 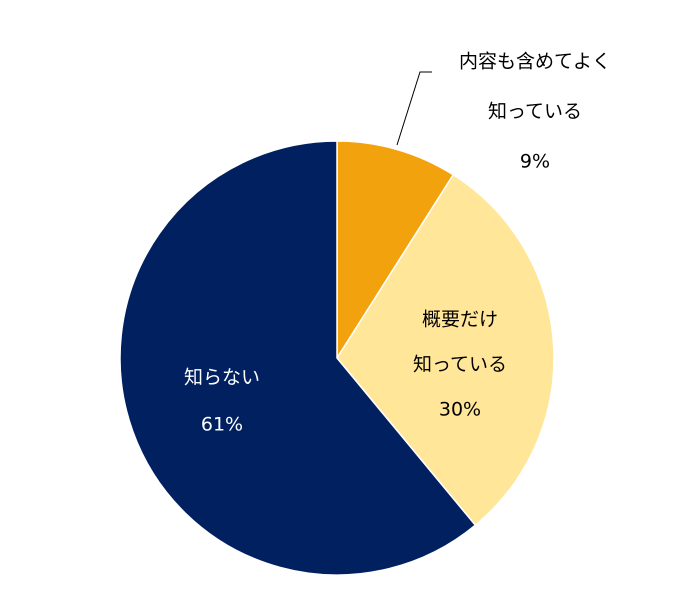 I want to click on value-label: 9%, so click(x=535, y=162).